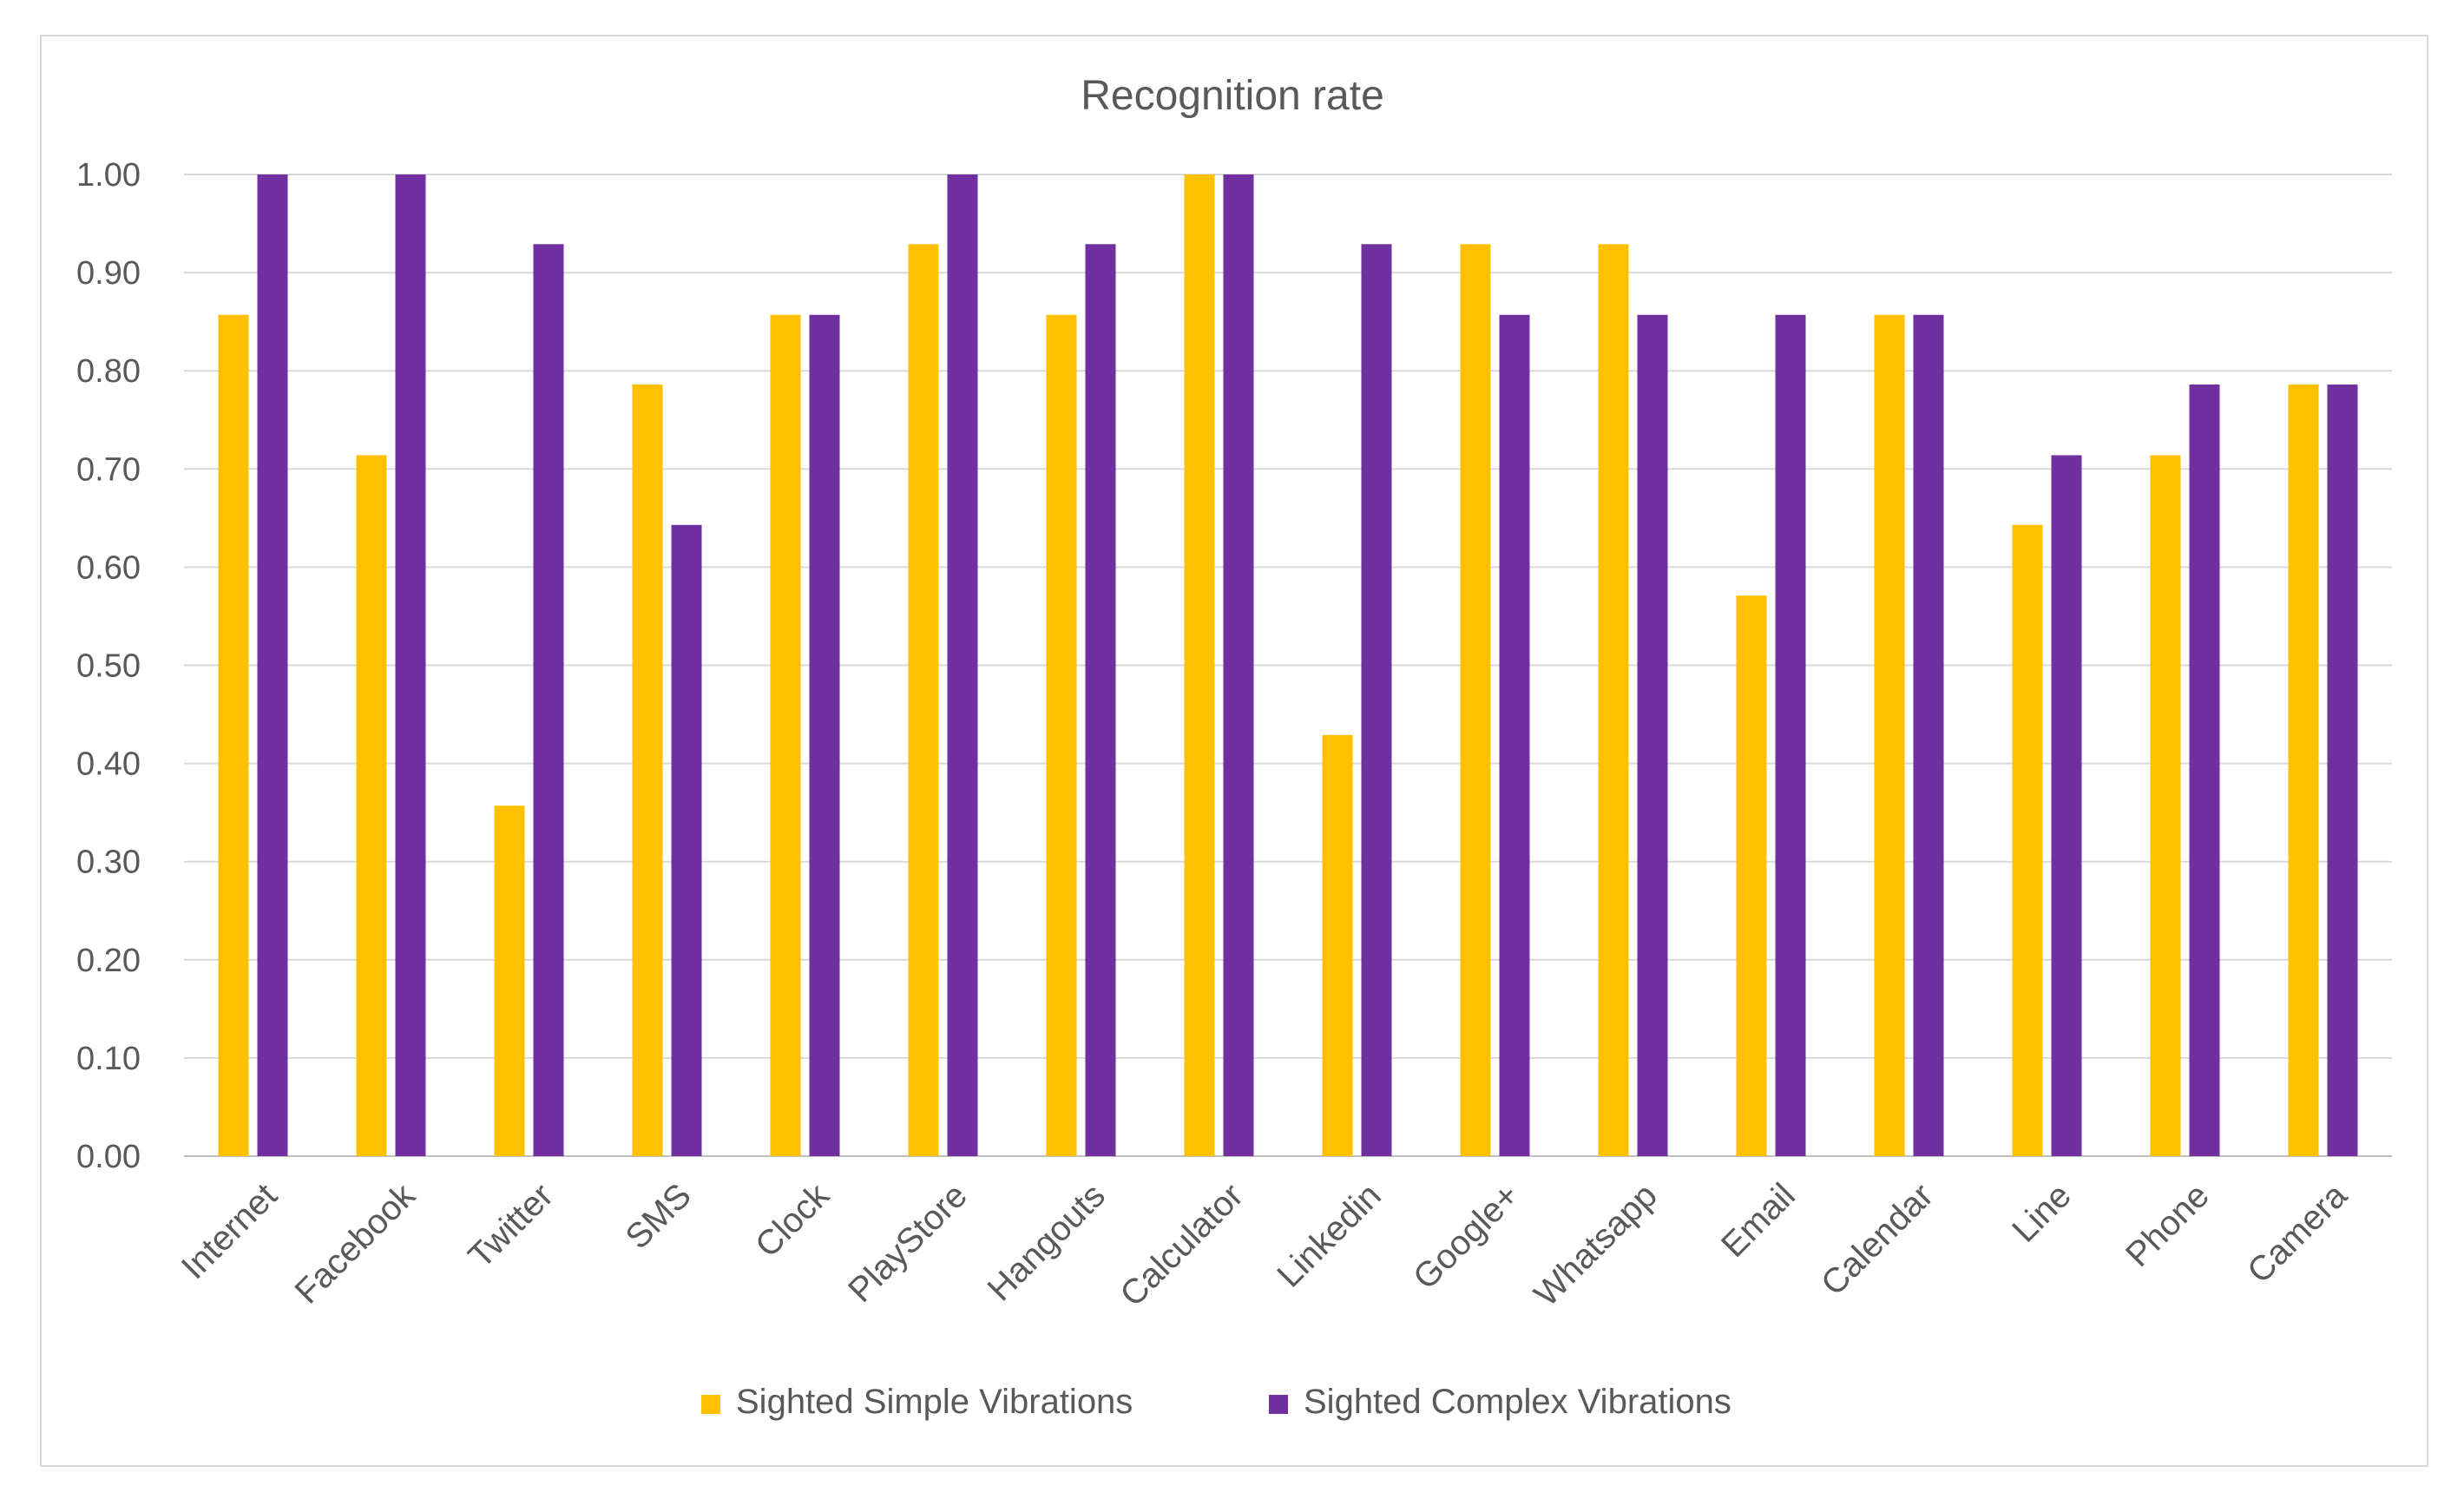 Image resolution: width=2464 pixels, height=1499 pixels. I want to click on bar-simple-phone, so click(2165, 806).